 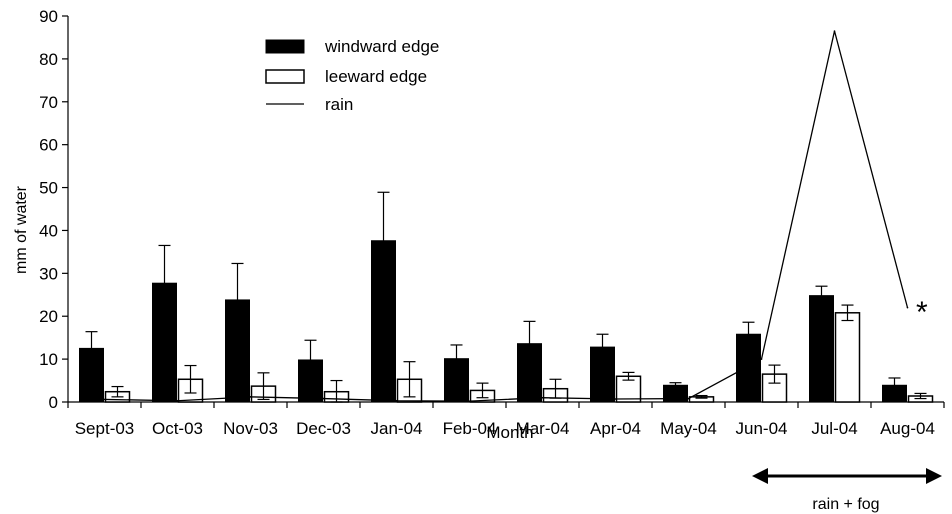 I want to click on y-tick-label: 90, so click(x=48, y=16).